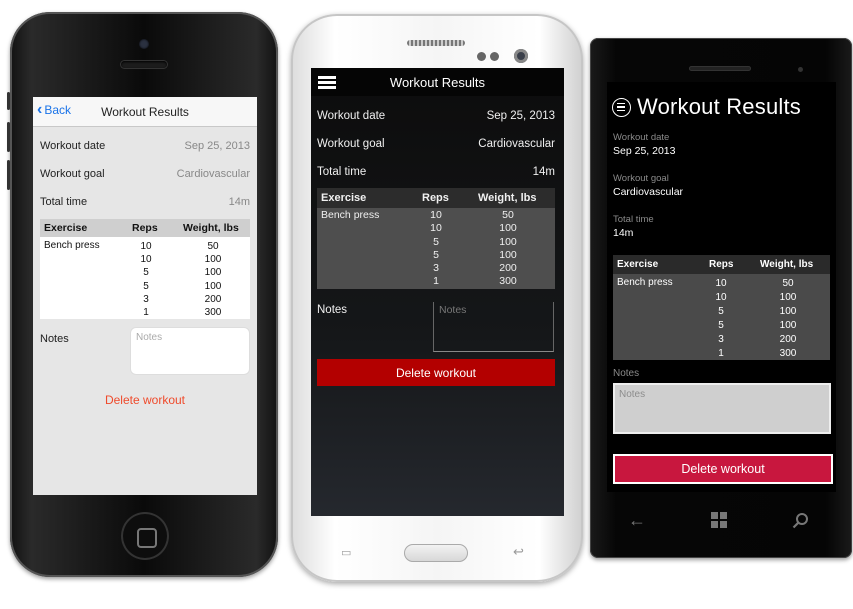 Image resolution: width=853 pixels, height=609 pixels. What do you see at coordinates (621, 107) in the screenshot?
I see `menu-circle-icon` at bounding box center [621, 107].